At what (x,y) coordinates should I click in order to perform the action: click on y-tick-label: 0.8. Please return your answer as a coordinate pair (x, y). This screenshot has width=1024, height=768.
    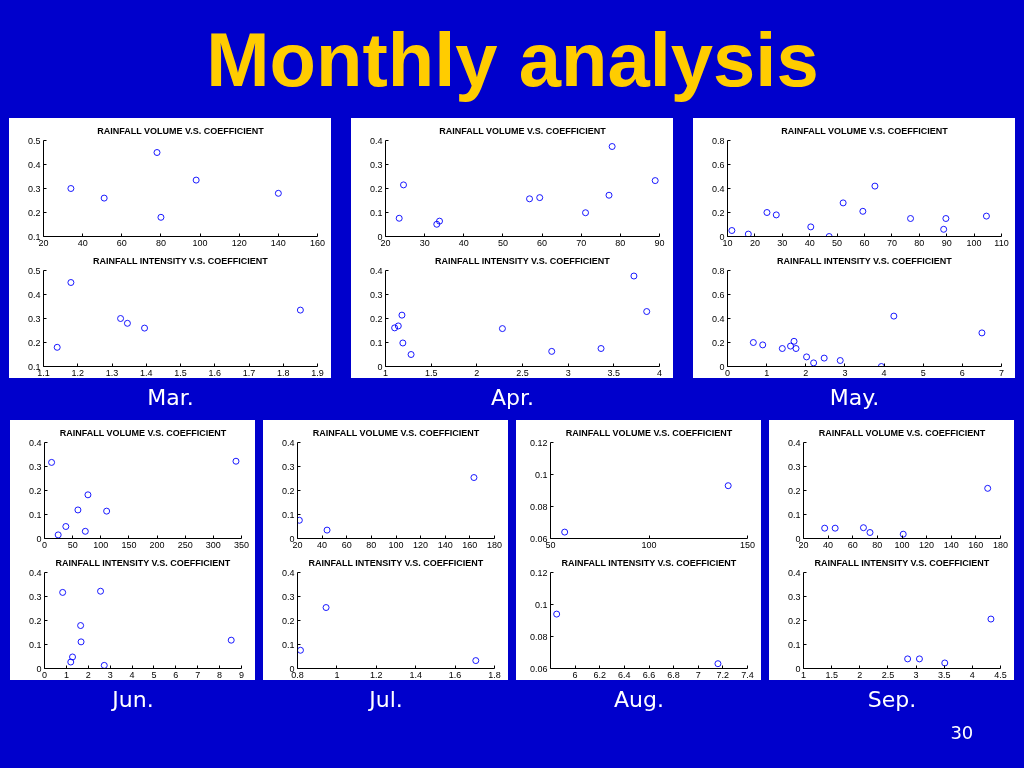
    Looking at the image, I should click on (718, 270).